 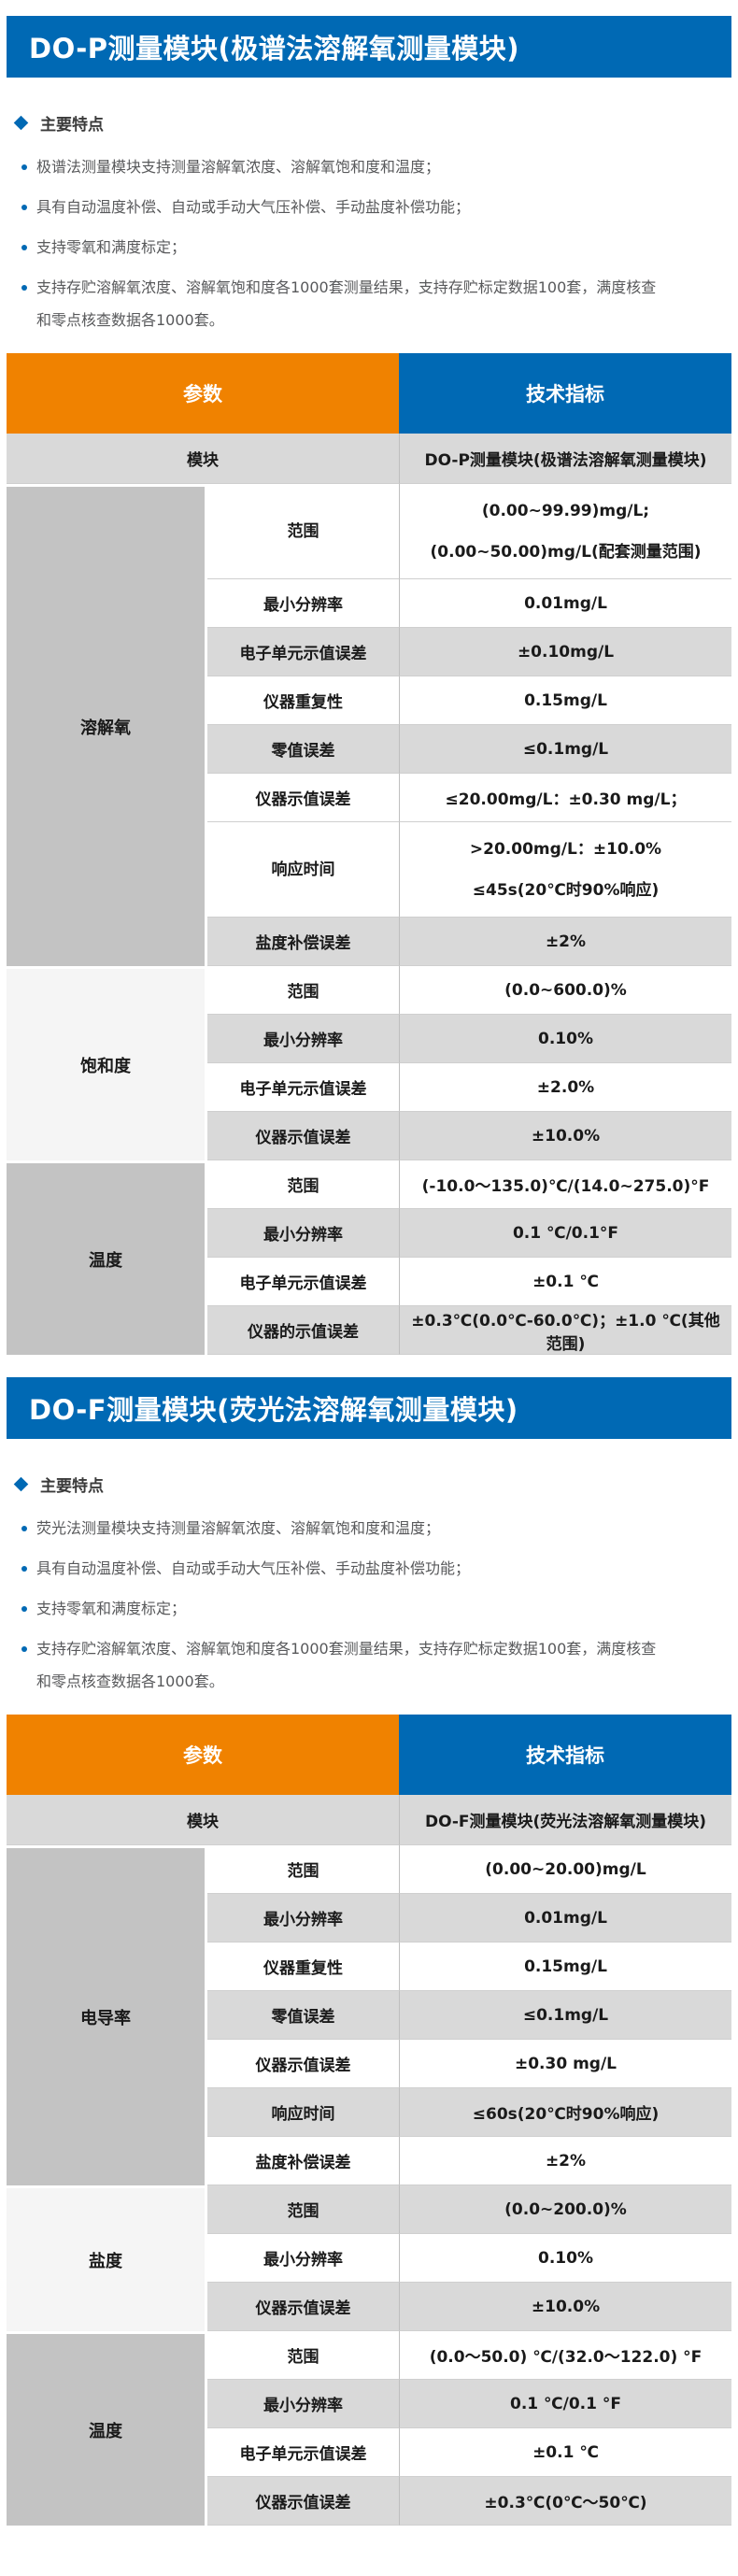 What do you see at coordinates (369, 701) in the screenshot?
I see `table-row: 仪器重复性 0.15mg/L` at bounding box center [369, 701].